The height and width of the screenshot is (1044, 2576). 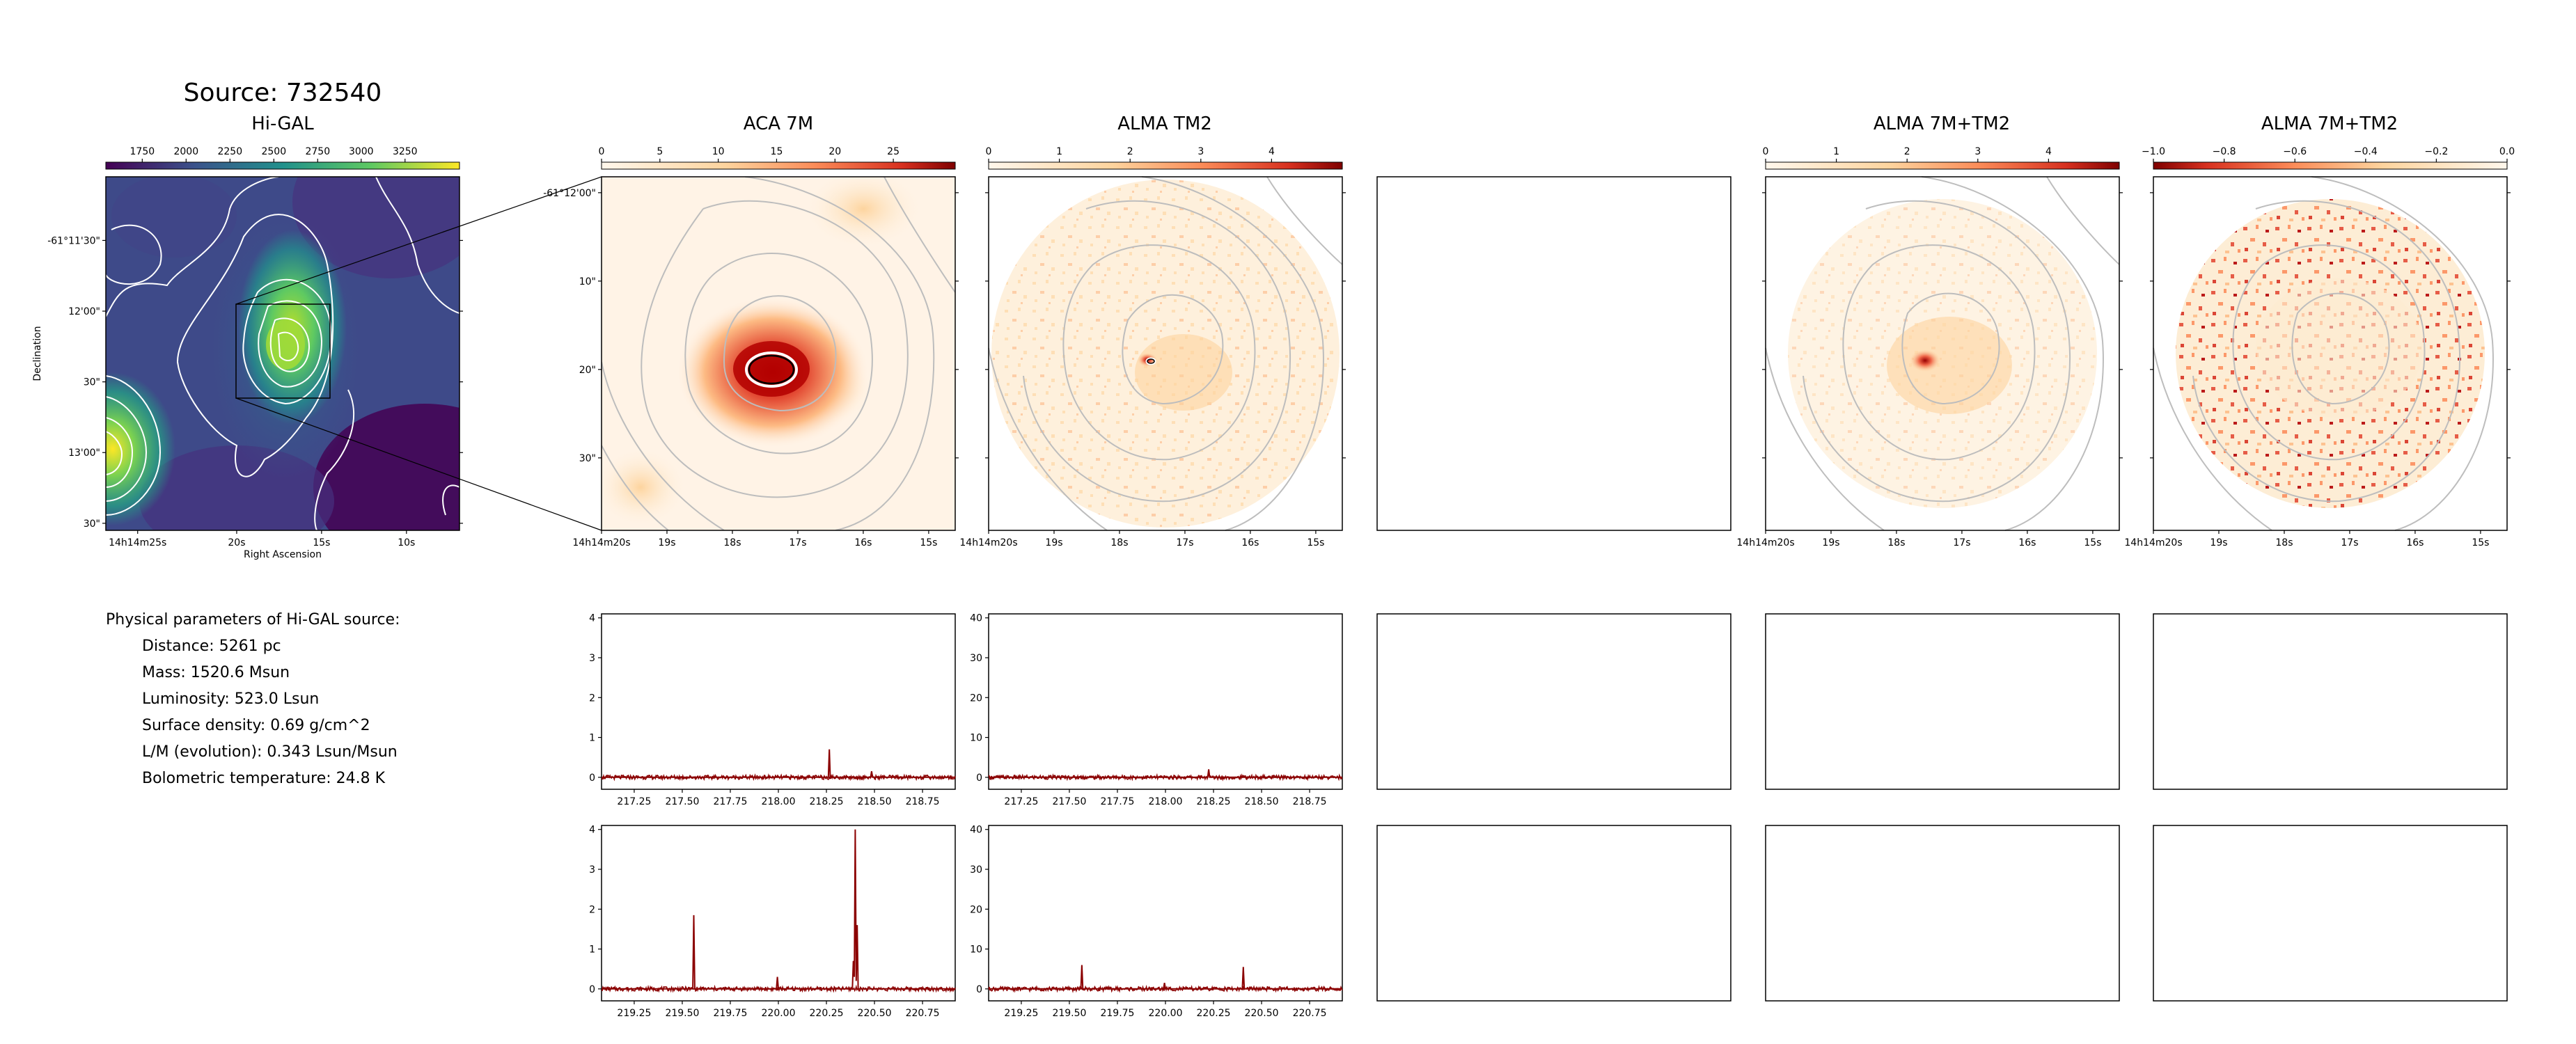 I want to click on y-ticks: -61°12'00" 10" 20" 30", so click(x=751, y=326).